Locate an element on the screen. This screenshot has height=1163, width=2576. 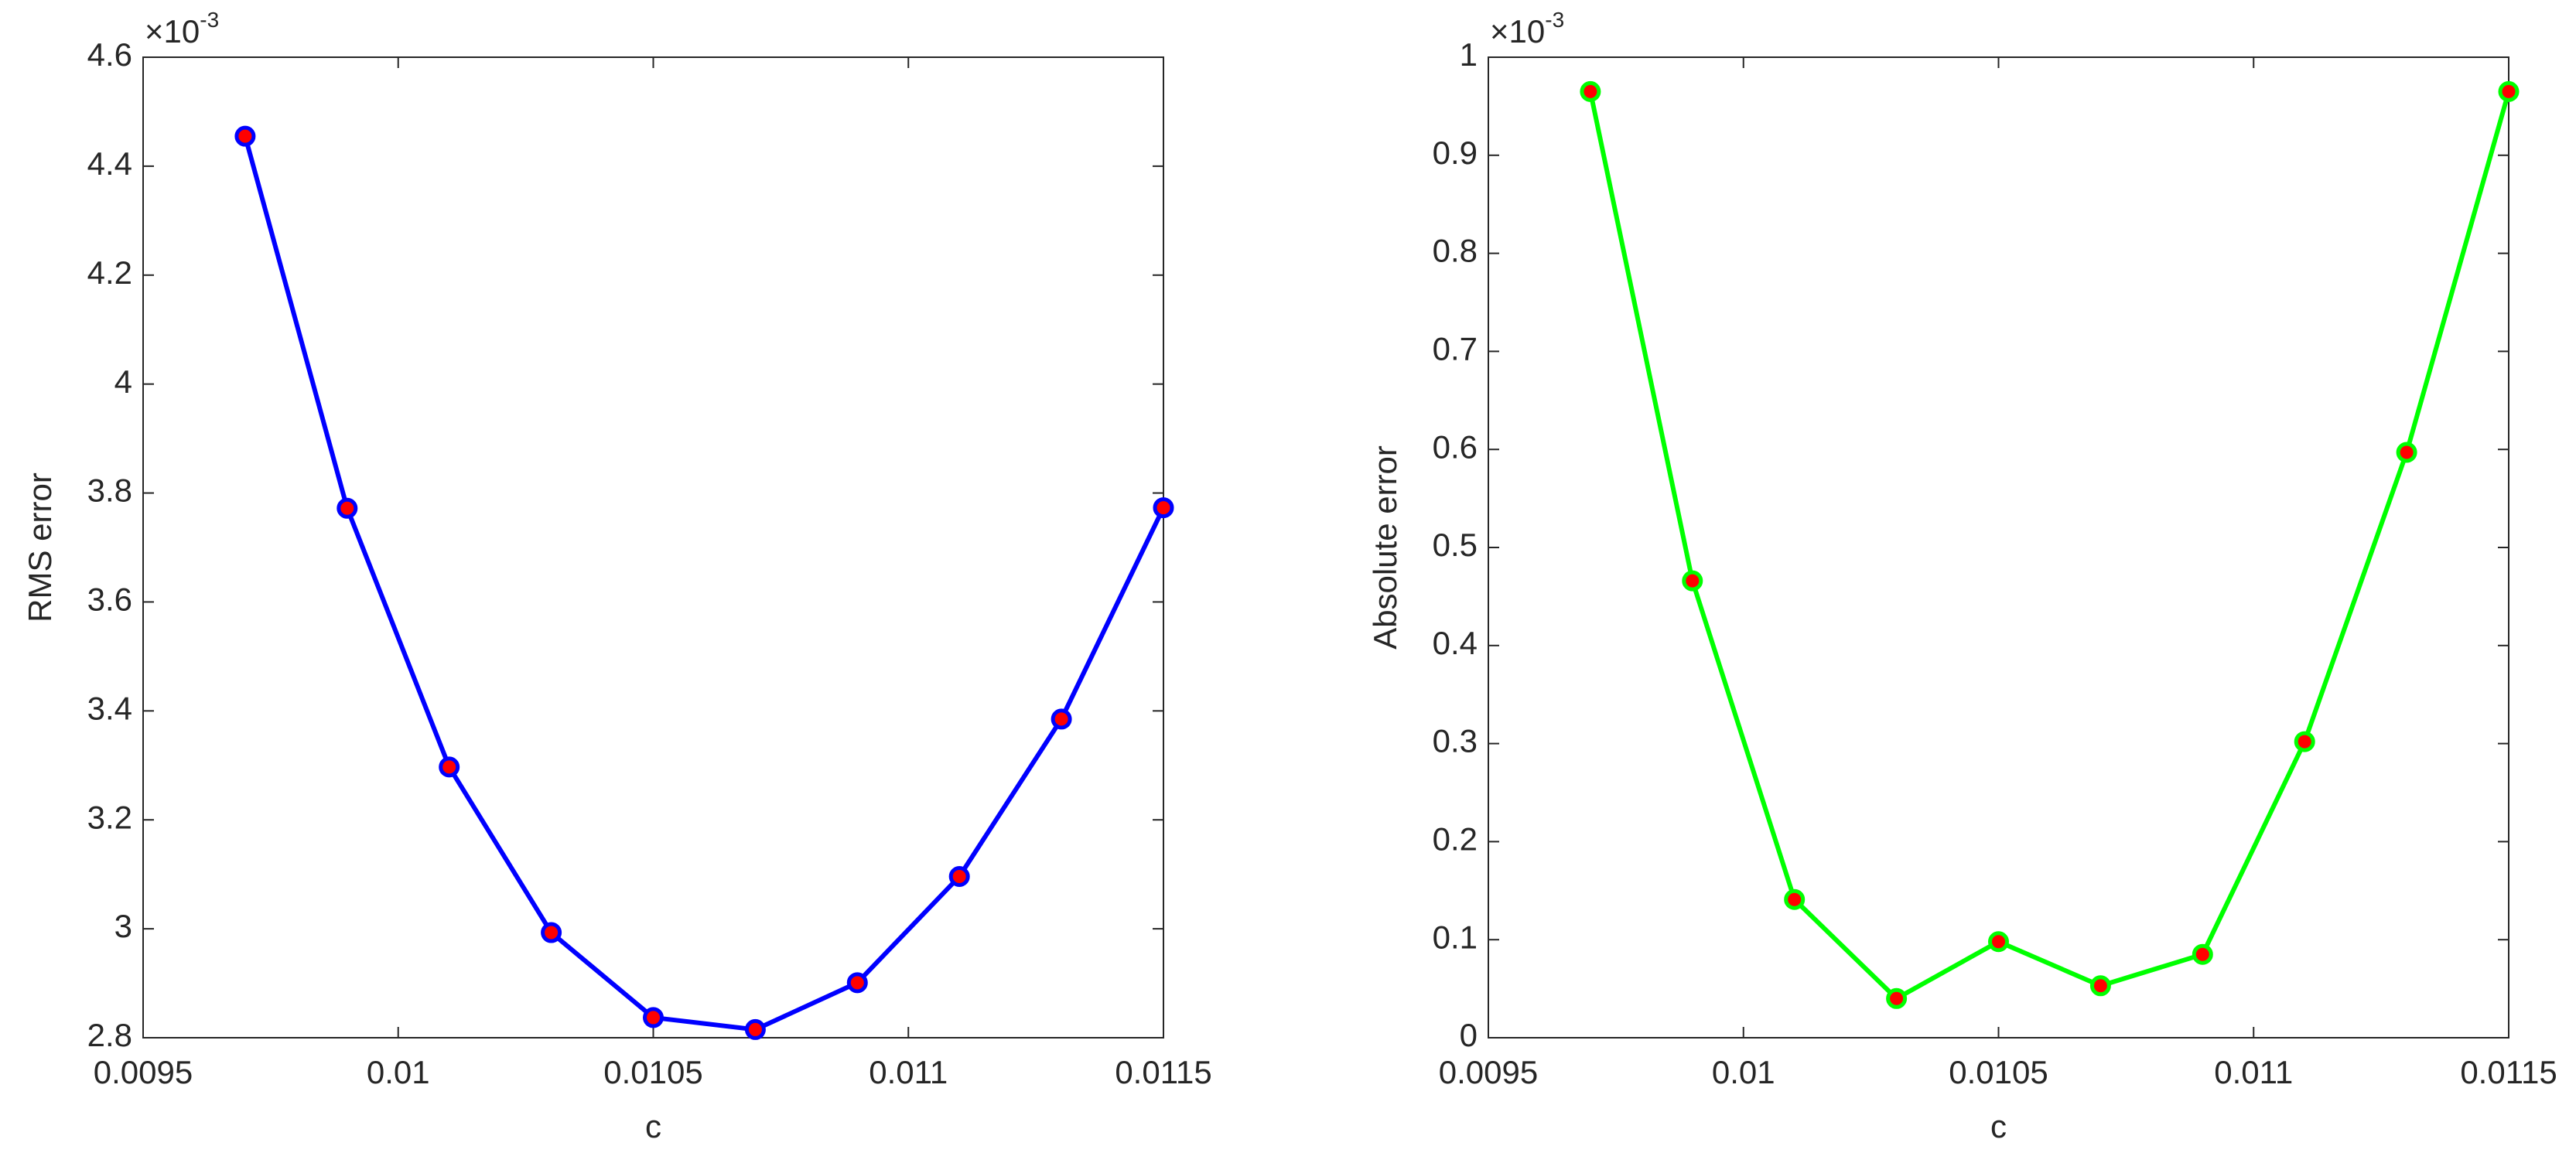
y-tick-label: 3 is located at coordinates (123, 926).